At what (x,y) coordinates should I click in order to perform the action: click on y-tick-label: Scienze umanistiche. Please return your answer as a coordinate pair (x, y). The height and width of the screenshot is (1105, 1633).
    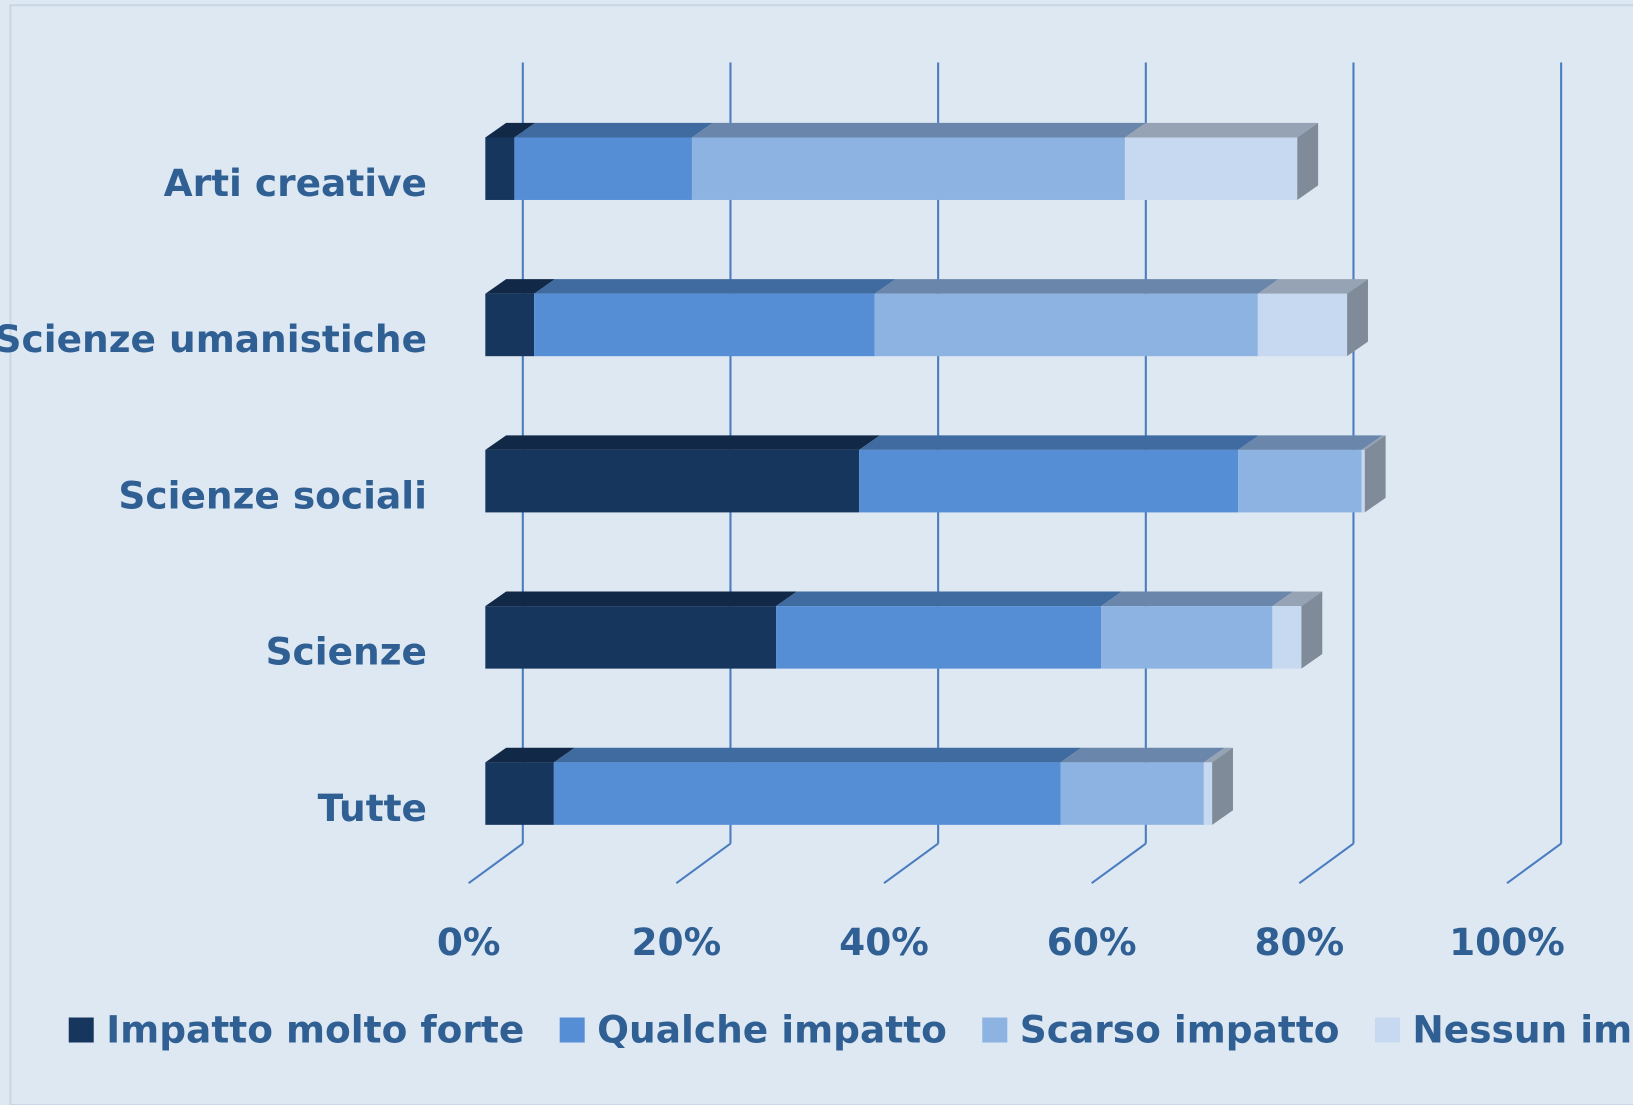
    Looking at the image, I should click on (213, 339).